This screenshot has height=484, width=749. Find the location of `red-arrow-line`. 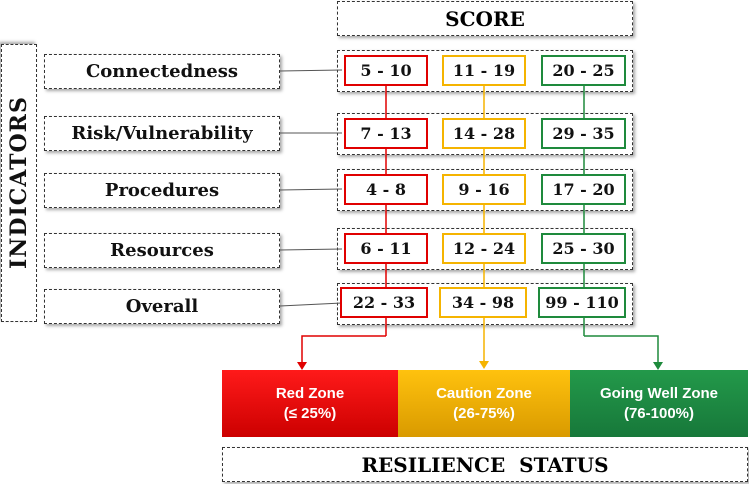

red-arrow-line is located at coordinates (343, 350).